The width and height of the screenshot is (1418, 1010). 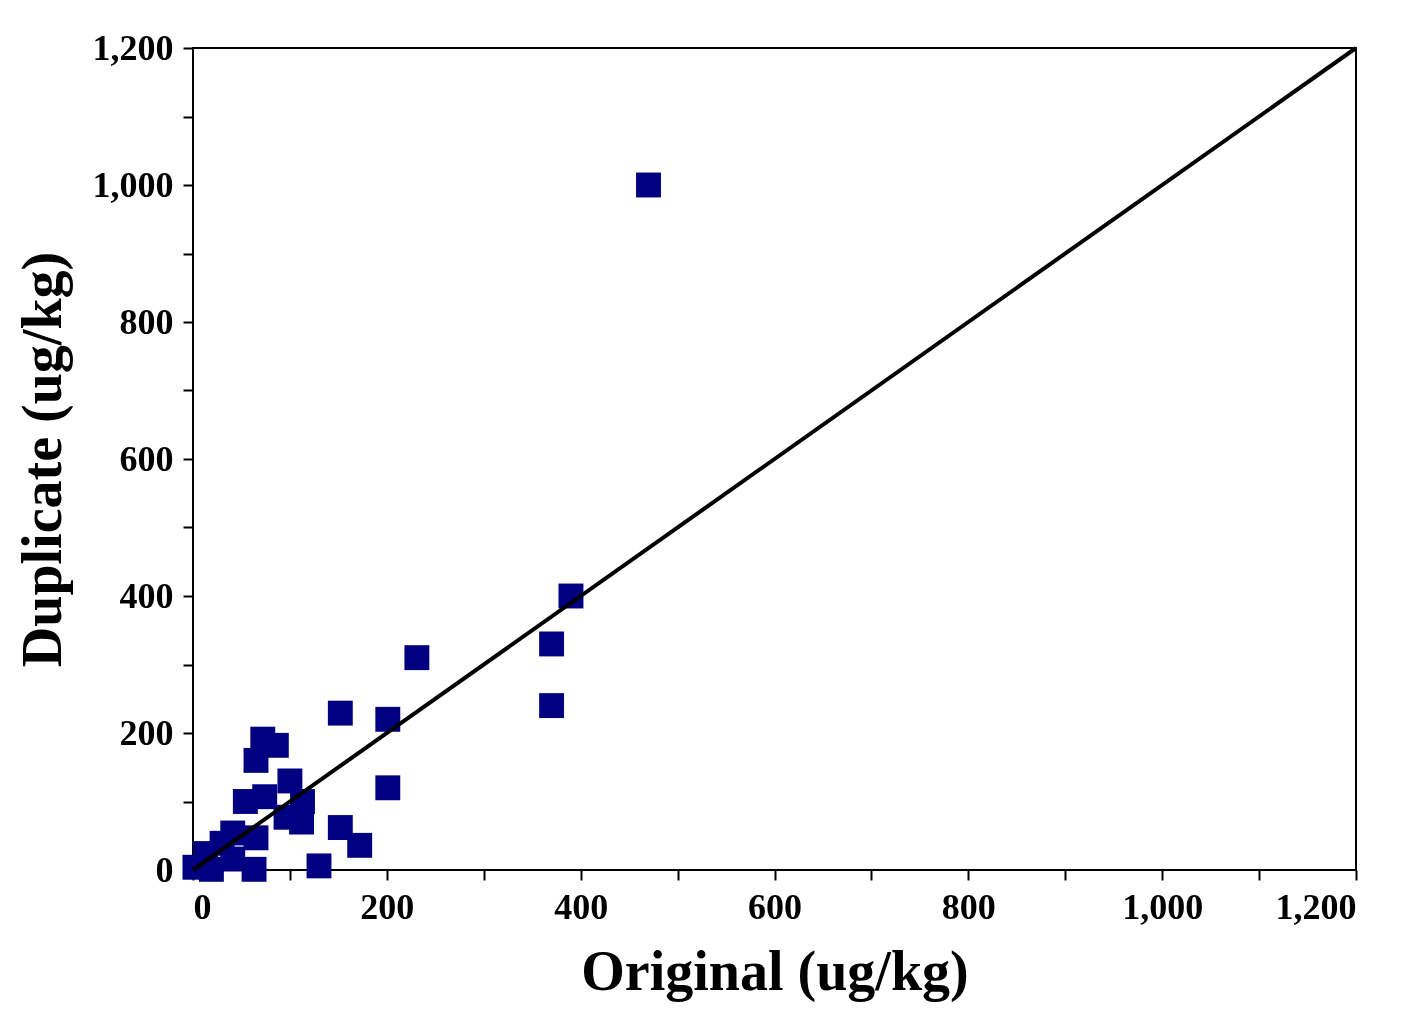 I want to click on x-tick-label: 400, so click(x=581, y=906).